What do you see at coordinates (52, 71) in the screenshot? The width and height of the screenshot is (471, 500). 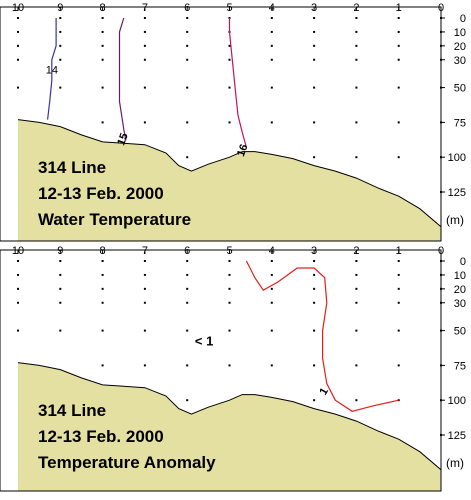 I see `contour-label: 14` at bounding box center [52, 71].